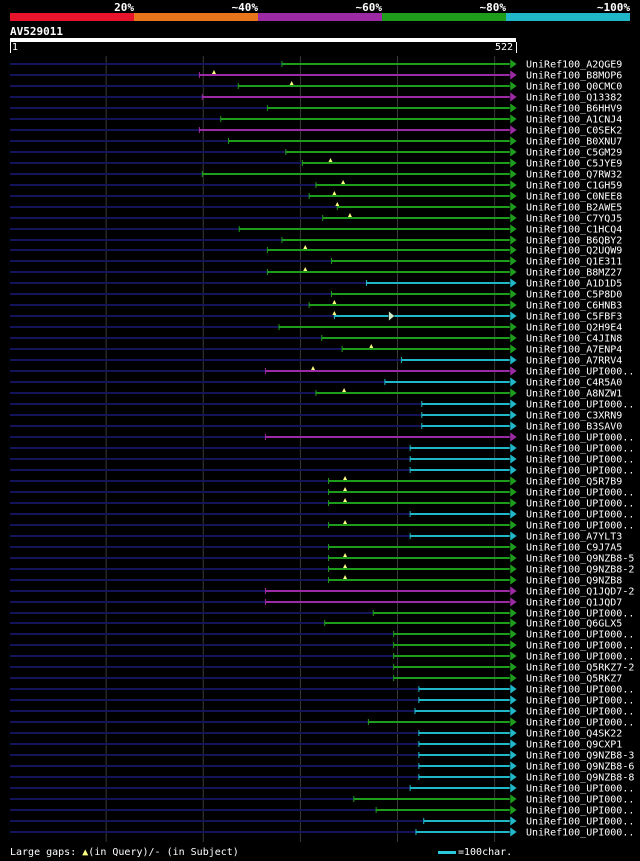  What do you see at coordinates (516, 47) in the screenshot?
I see `axis-tick-end` at bounding box center [516, 47].